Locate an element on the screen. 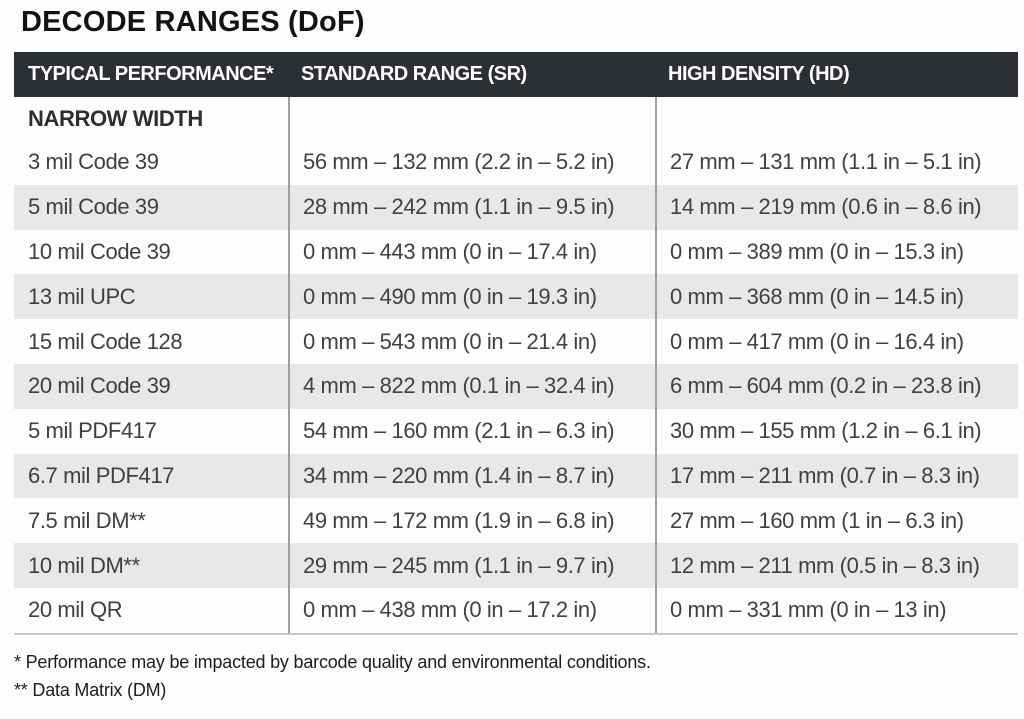 The width and height of the screenshot is (1024, 719). row-standard-range: 56 mm – 132 mm (2.2 in – 5.2 in) is located at coordinates (471, 162).